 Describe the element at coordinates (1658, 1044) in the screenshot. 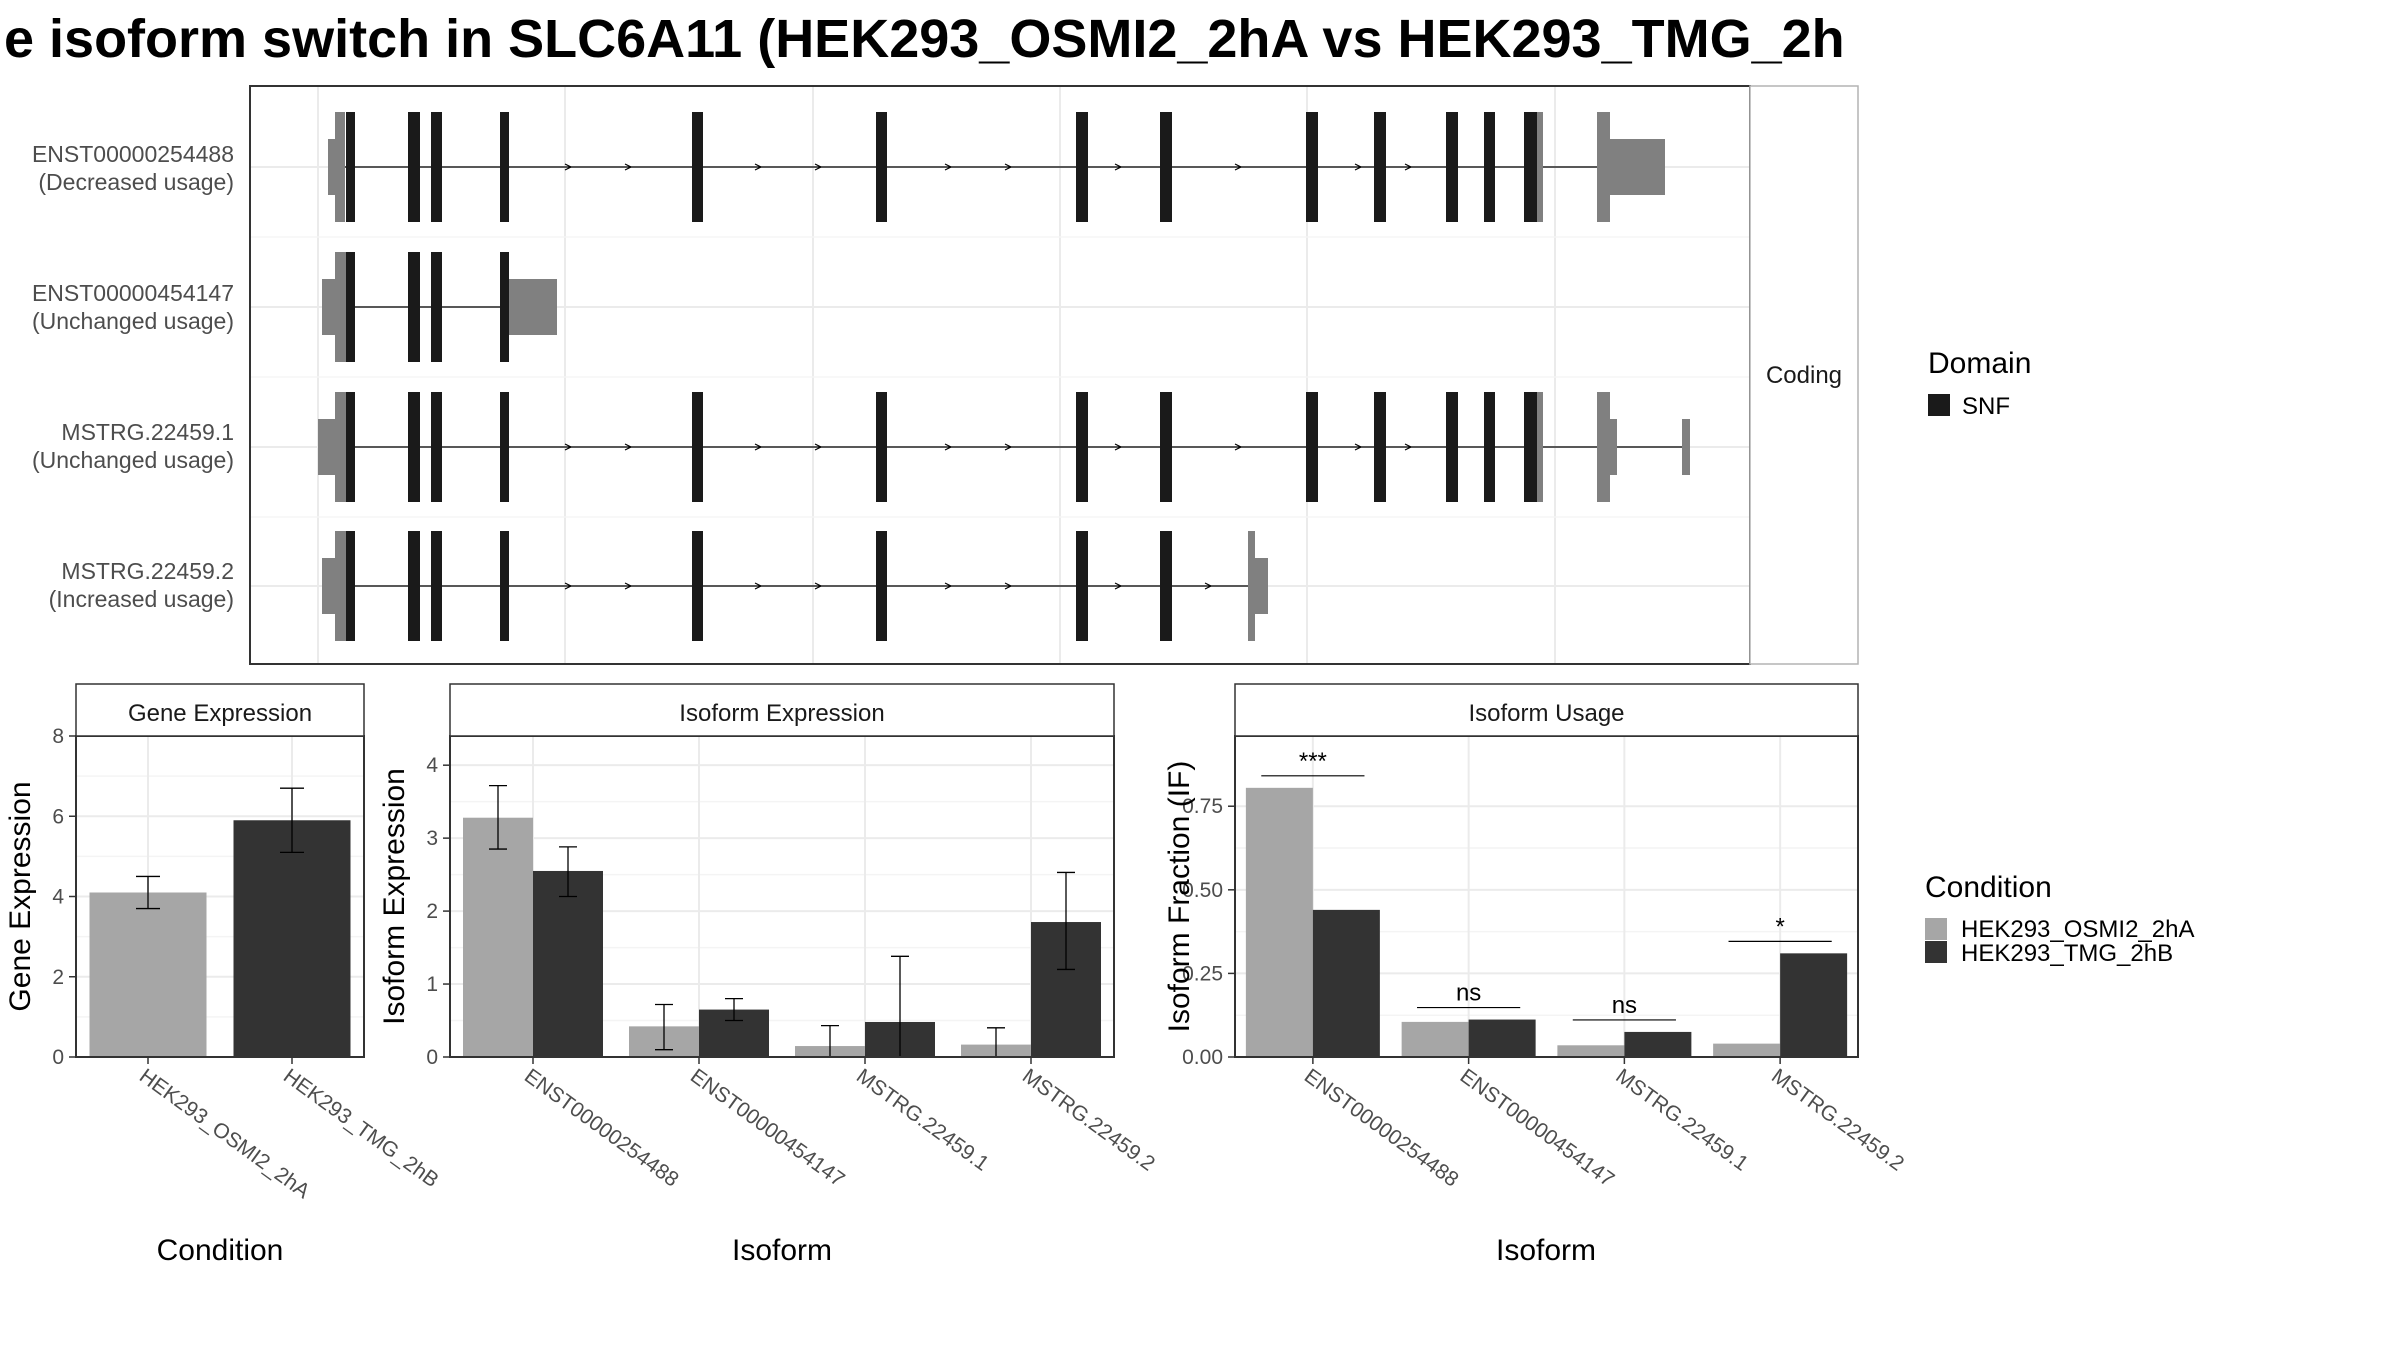

I see `bar-HEK293_TMG_2hB-MSTRG.22459.1` at that location.